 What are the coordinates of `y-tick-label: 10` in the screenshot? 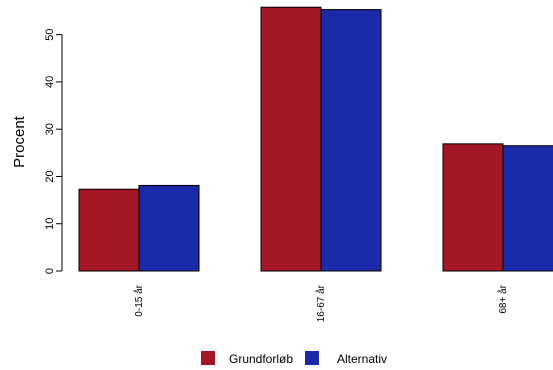 It's located at (50, 224).